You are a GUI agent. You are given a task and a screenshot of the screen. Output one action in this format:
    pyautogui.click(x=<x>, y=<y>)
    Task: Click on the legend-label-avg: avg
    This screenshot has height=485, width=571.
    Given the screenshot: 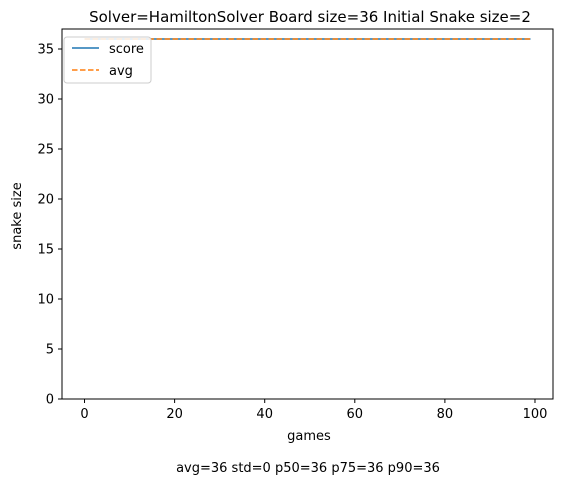 What is the action you would take?
    pyautogui.click(x=121, y=71)
    